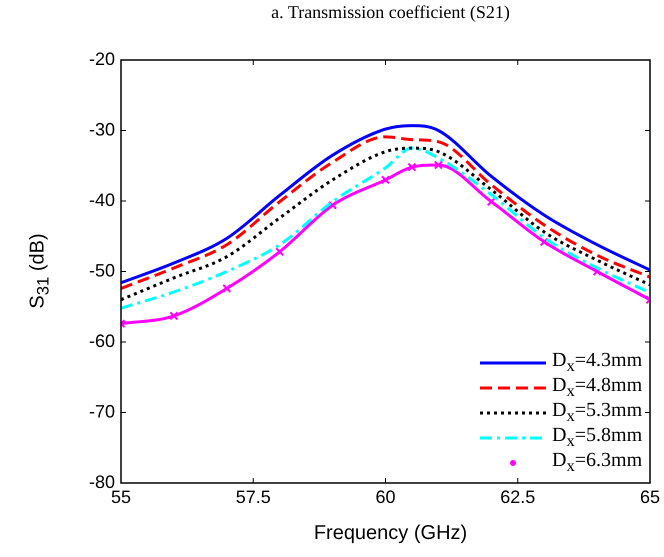 The image size is (664, 557). Describe the element at coordinates (253, 496) in the screenshot. I see `x-tick-label: 57.5` at that location.